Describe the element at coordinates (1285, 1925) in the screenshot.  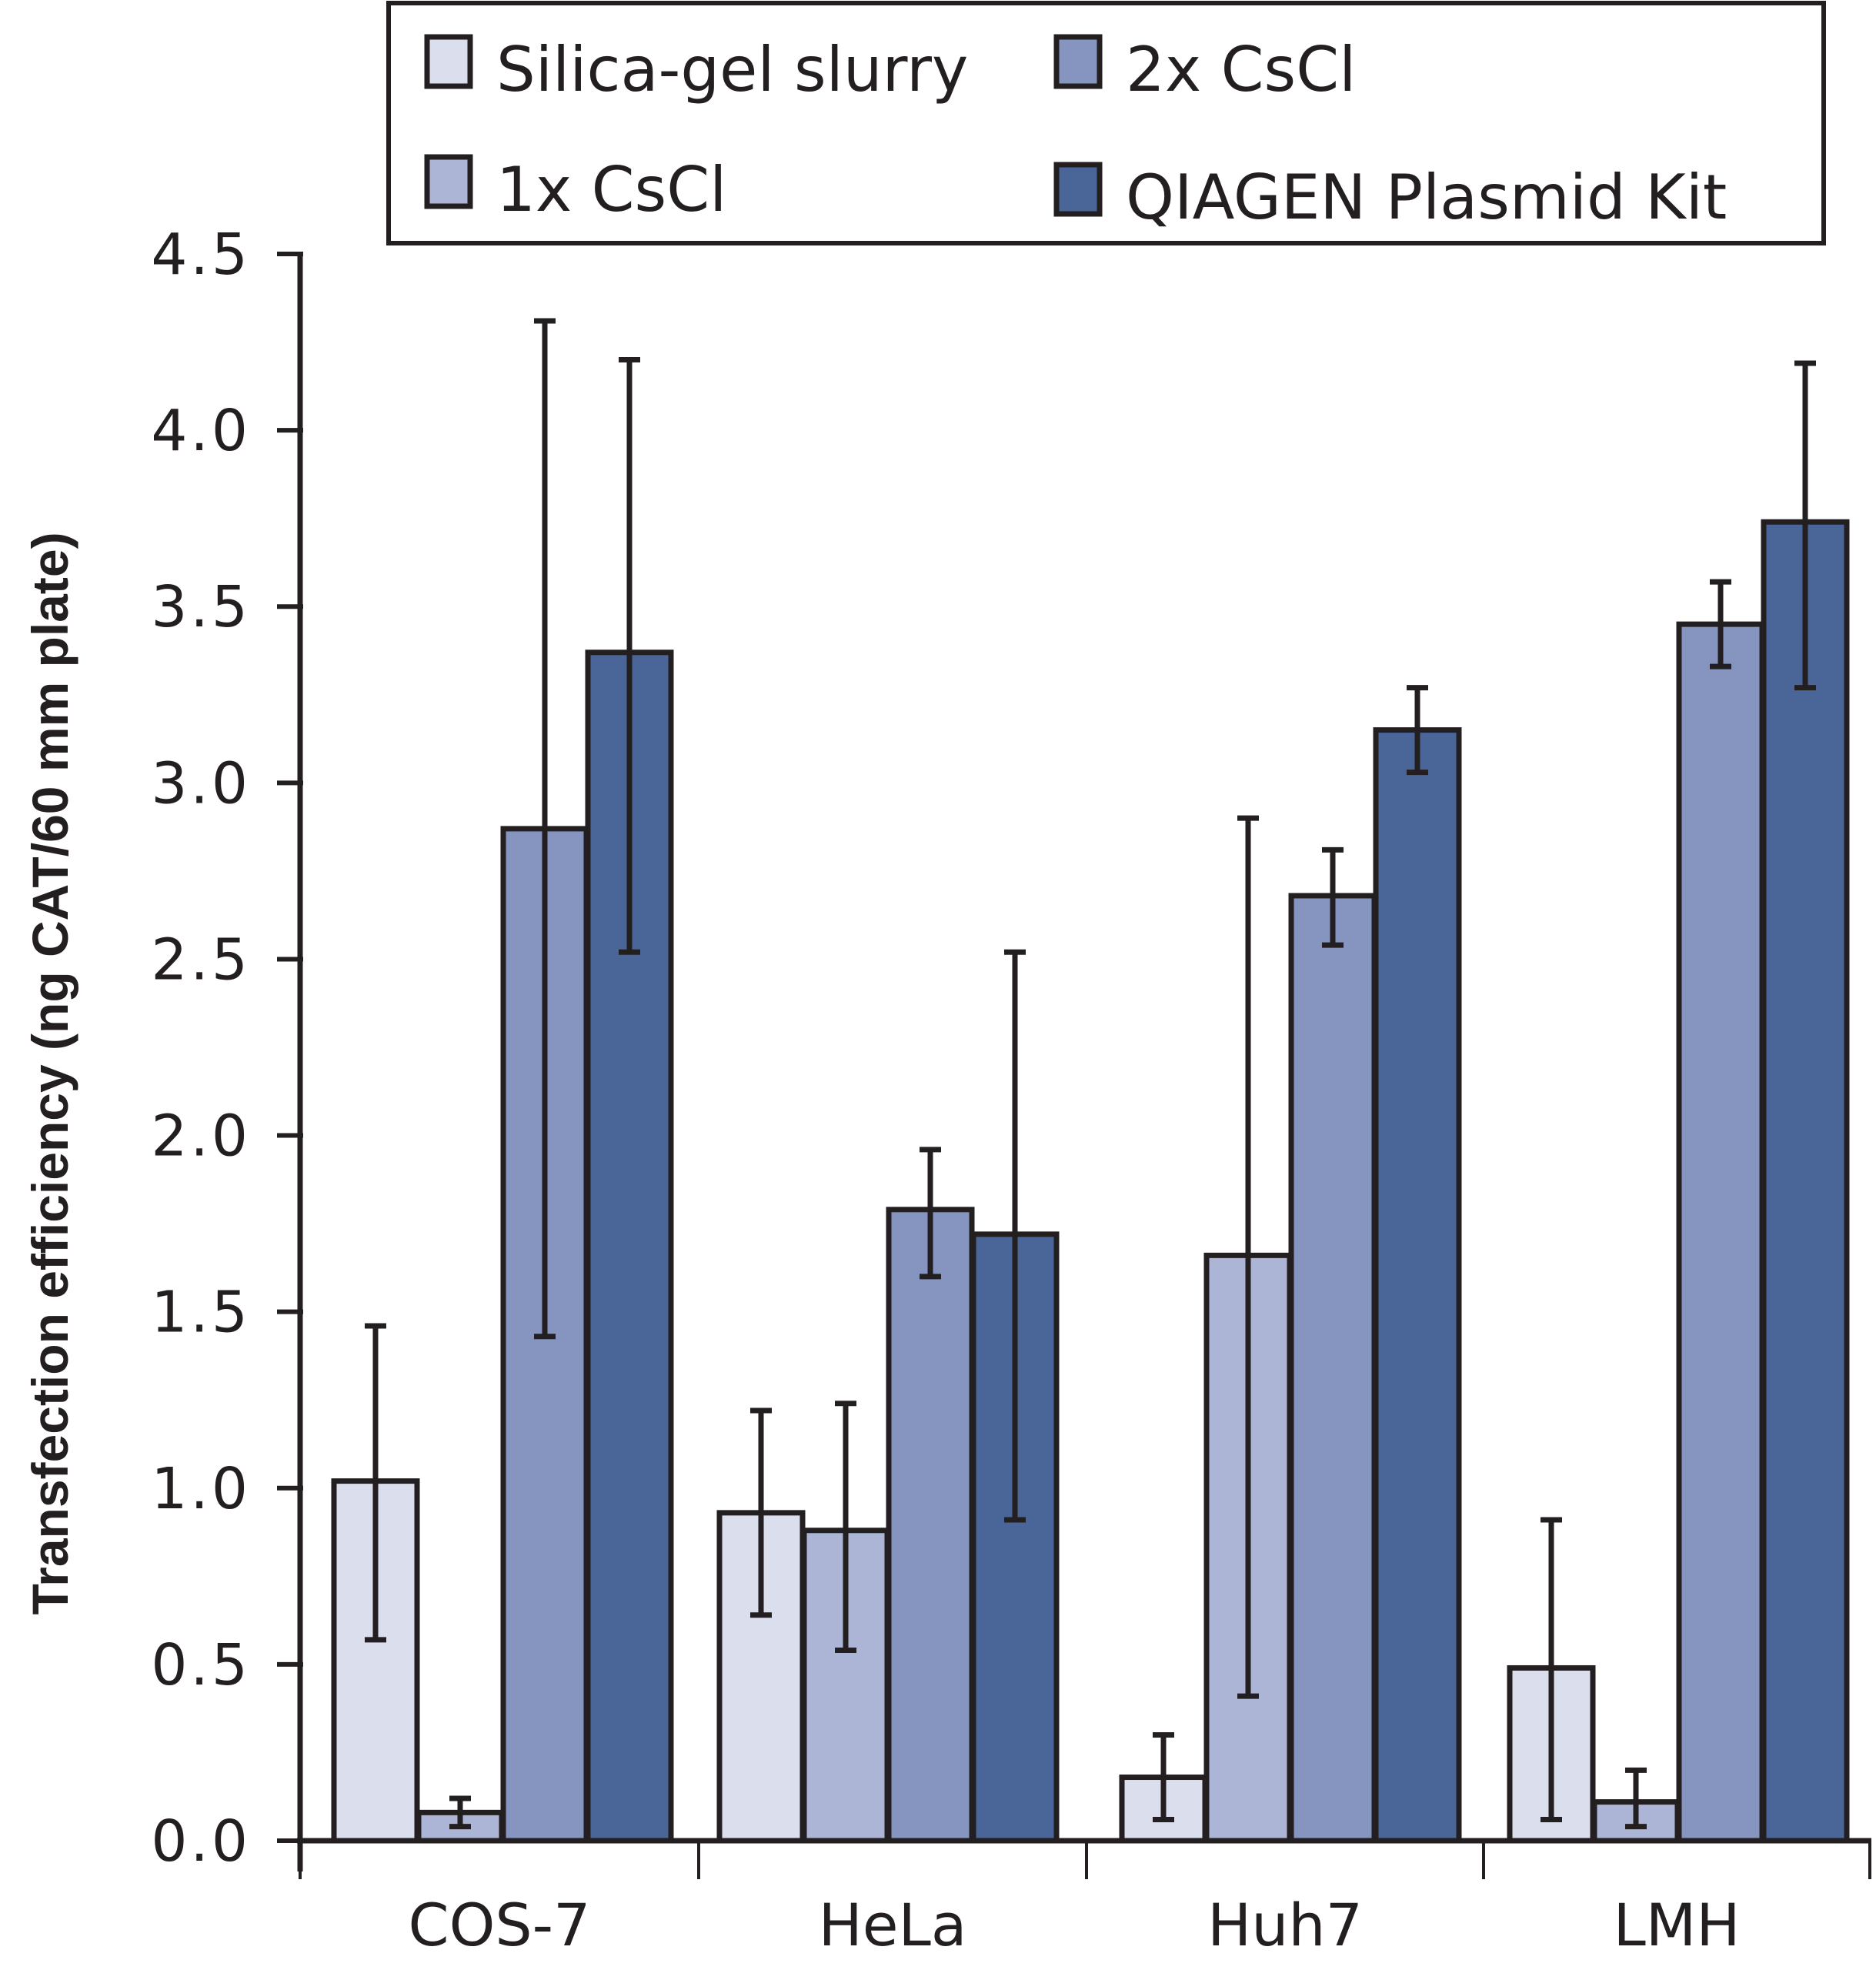
I see `x-category-label: Huh7` at that location.